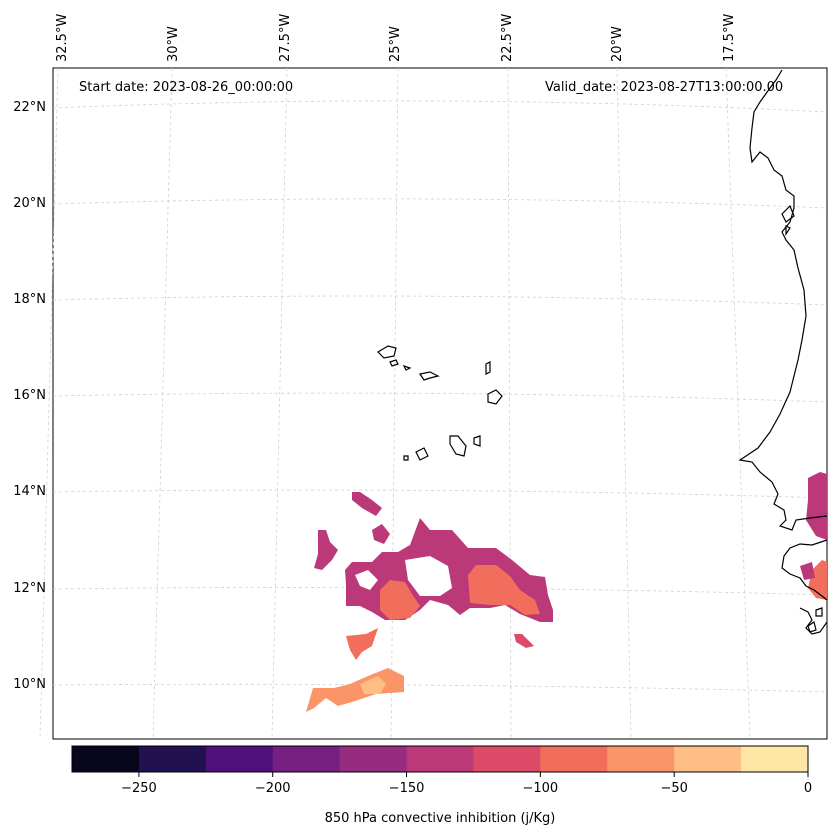 The height and width of the screenshot is (836, 837). I want to click on parallel-12n, so click(440, 591).